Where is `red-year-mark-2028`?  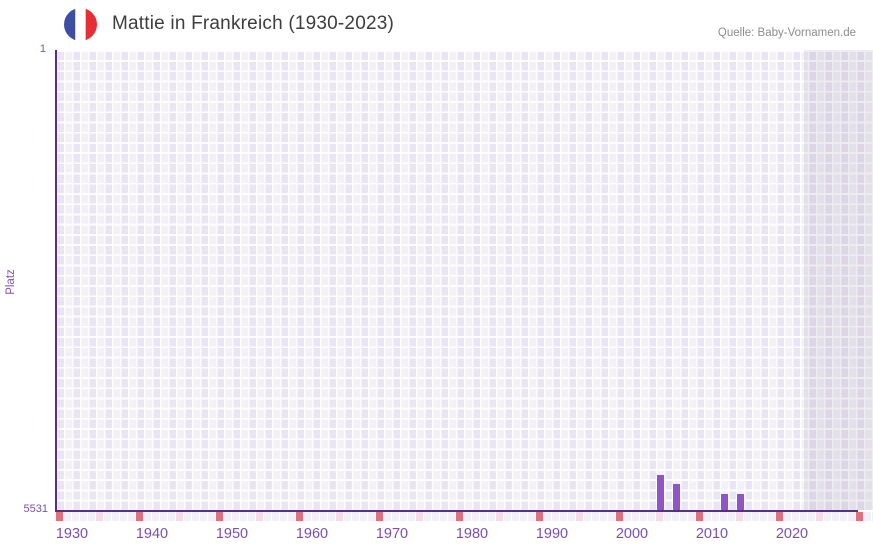
red-year-mark-2028 is located at coordinates (859, 516).